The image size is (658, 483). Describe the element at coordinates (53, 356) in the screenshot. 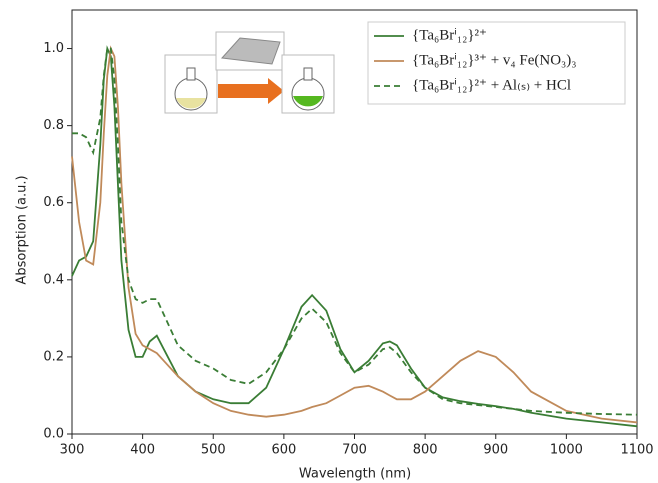

I see `y-tick-label: 0.2` at that location.